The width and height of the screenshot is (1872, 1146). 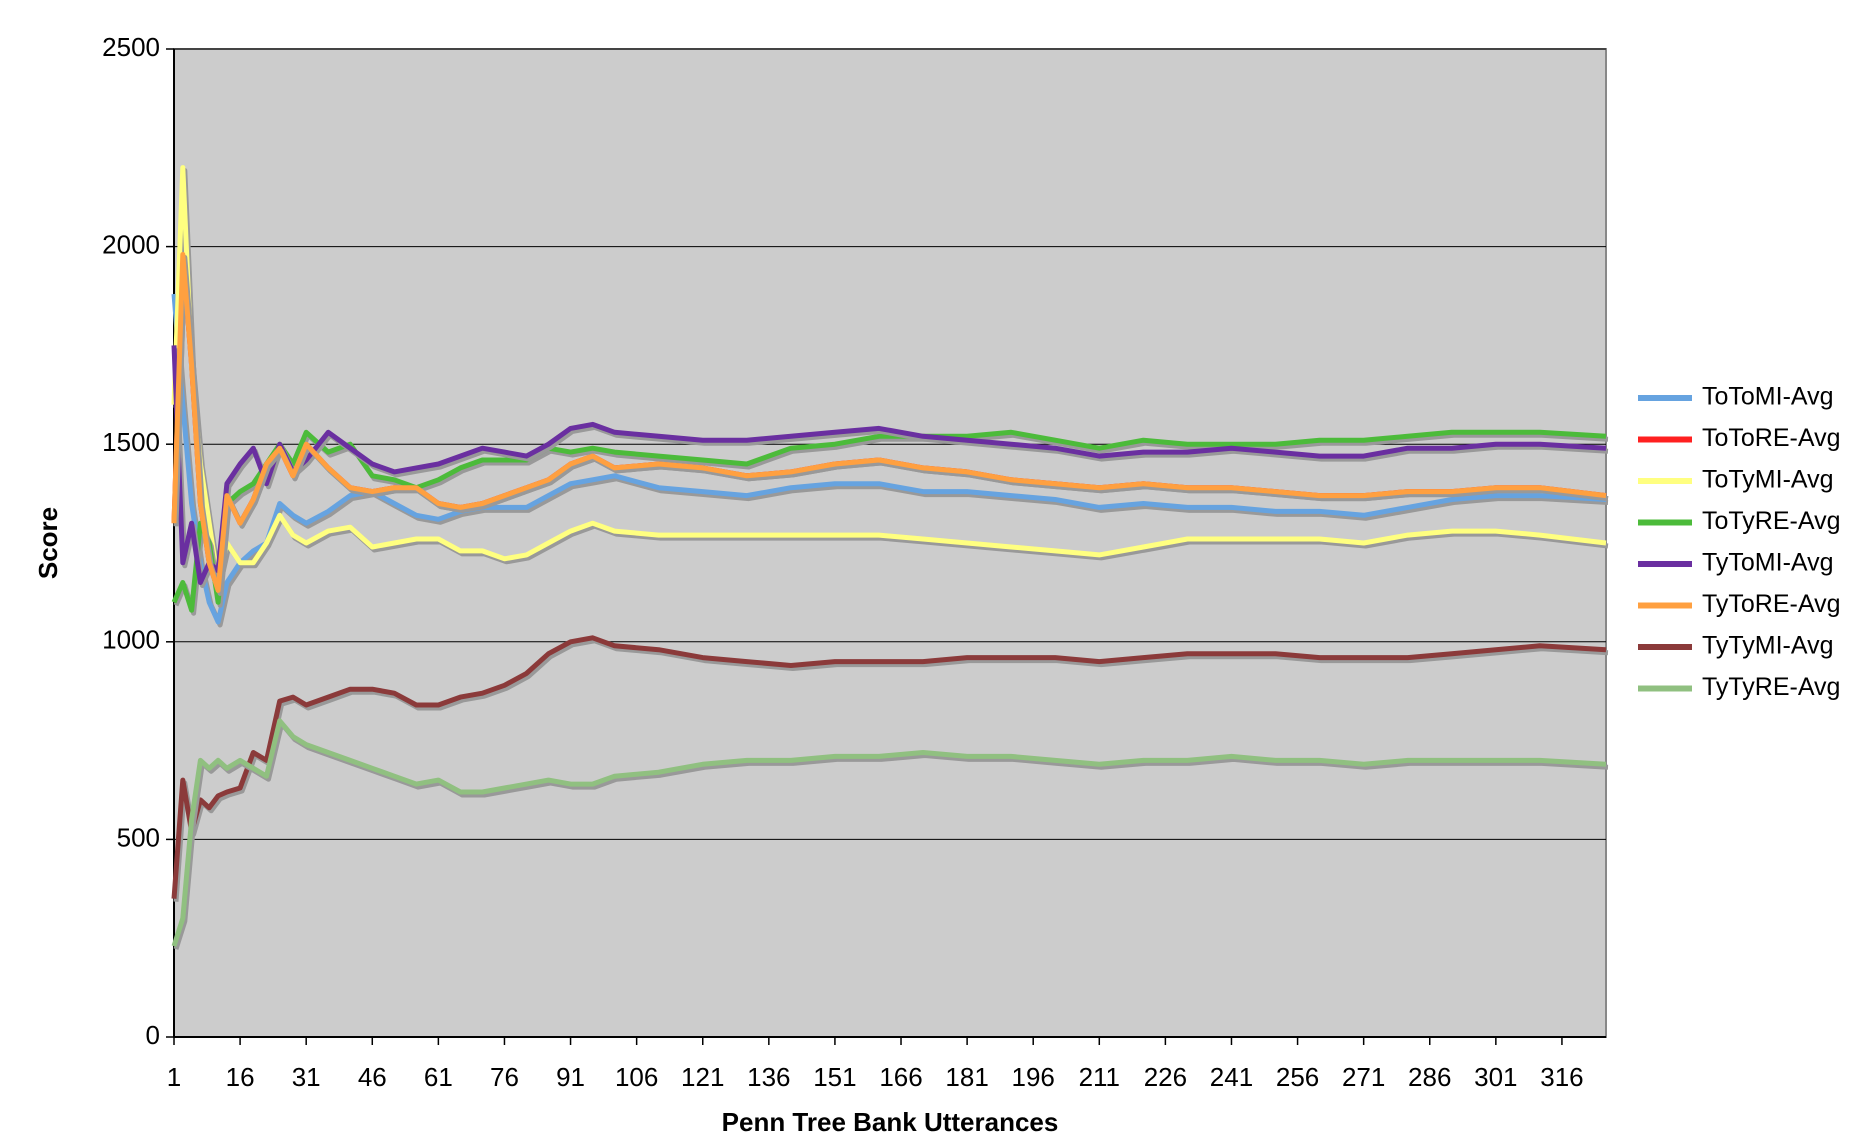 What do you see at coordinates (138, 837) in the screenshot?
I see `y-tick-label: 500` at bounding box center [138, 837].